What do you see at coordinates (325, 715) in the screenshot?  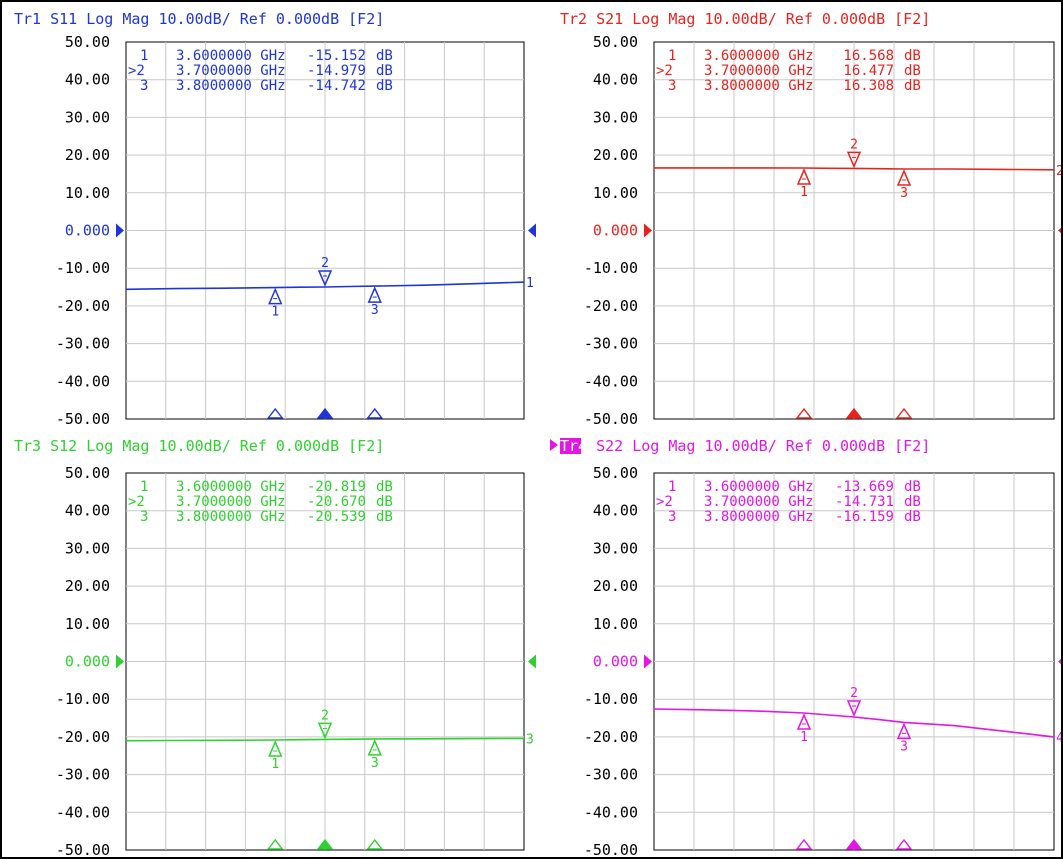 I see `marker-number: 2` at bounding box center [325, 715].